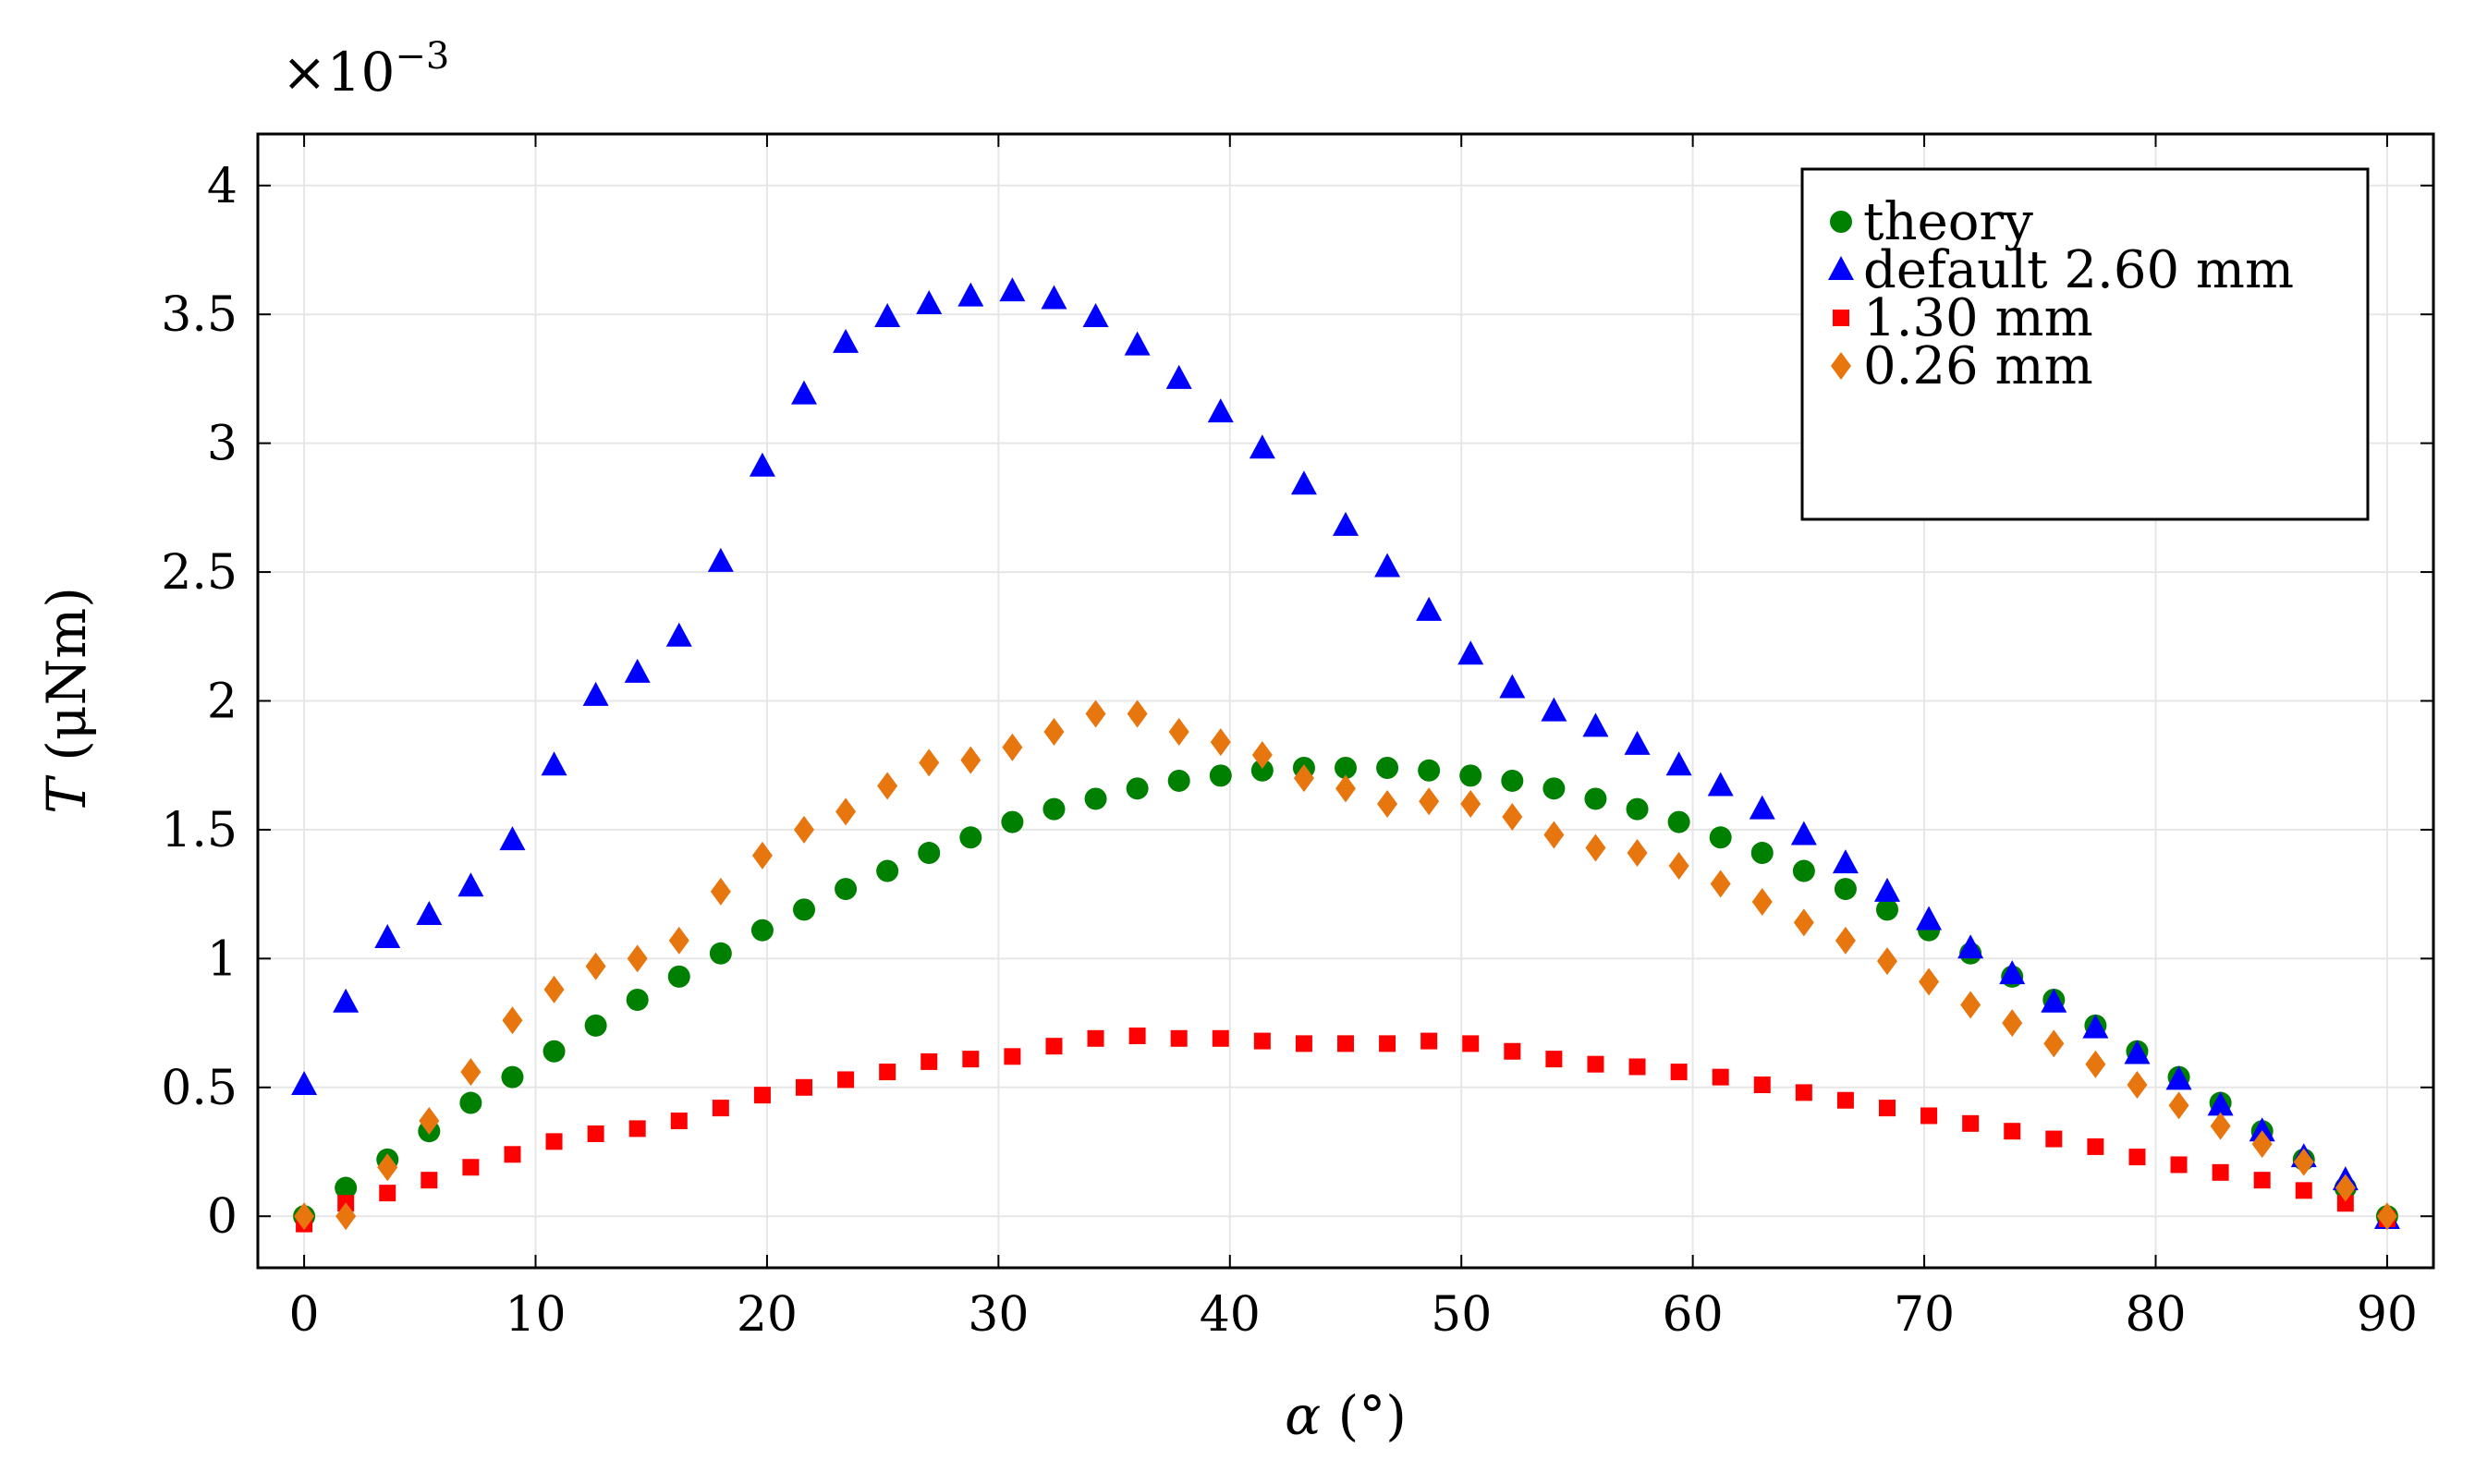 Image resolution: width=2475 pixels, height=1484 pixels. Describe the element at coordinates (222, 702) in the screenshot. I see `y-tick-label: 2` at that location.